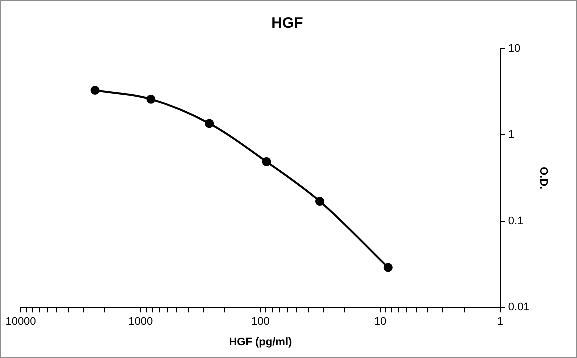 The height and width of the screenshot is (358, 577). Describe the element at coordinates (516, 221) in the screenshot. I see `y-tick-label: 0.1` at that location.